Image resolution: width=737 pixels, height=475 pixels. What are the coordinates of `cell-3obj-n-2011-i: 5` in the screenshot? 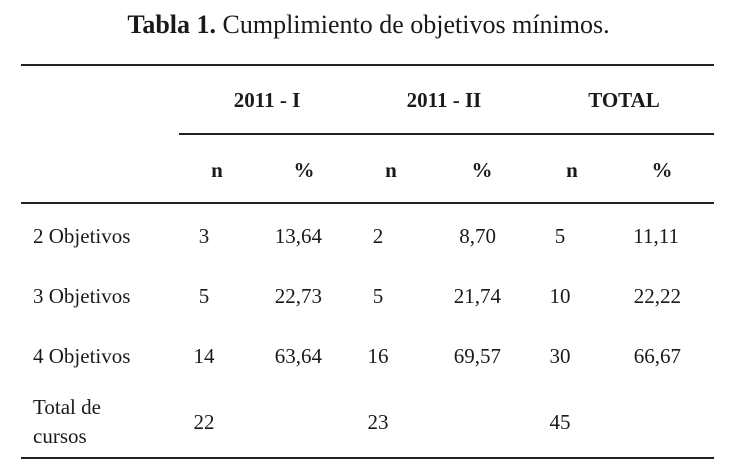 It's located at (204, 296).